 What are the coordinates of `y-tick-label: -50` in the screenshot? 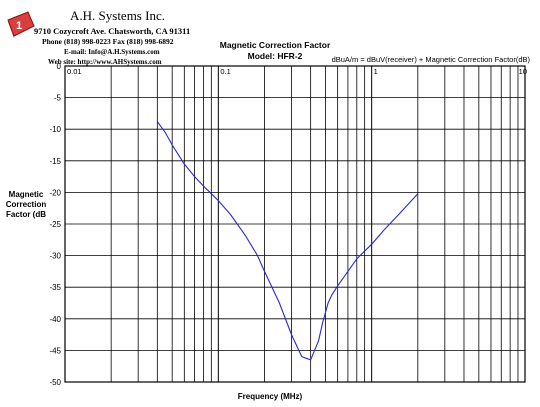 It's located at (55, 382).